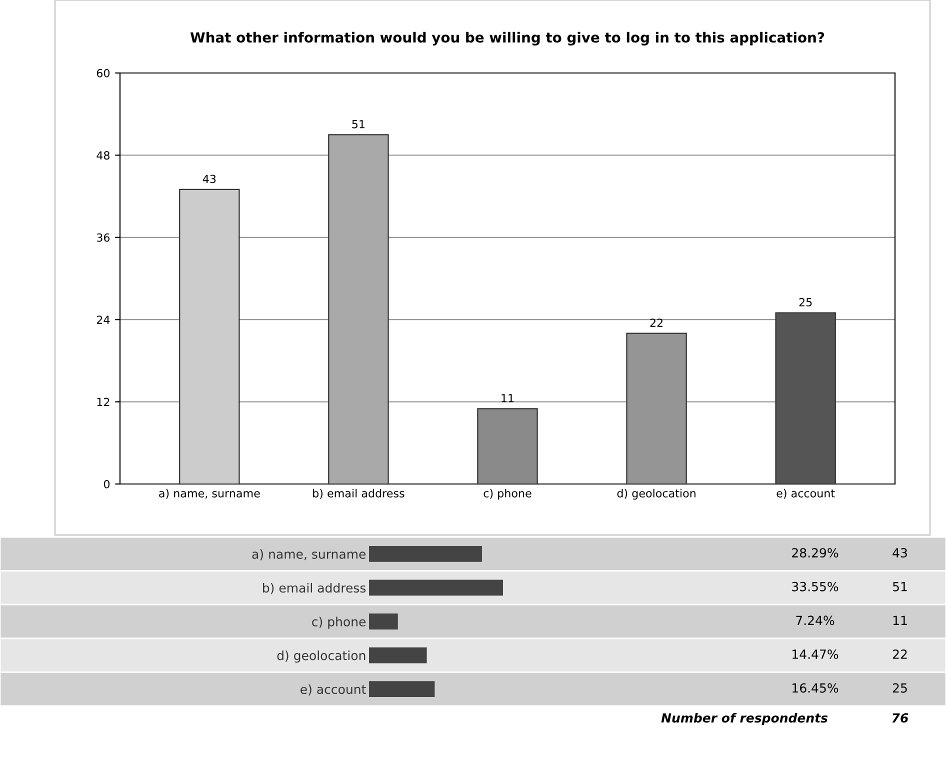  What do you see at coordinates (107, 484) in the screenshot?
I see `y-tick-label: 0` at bounding box center [107, 484].